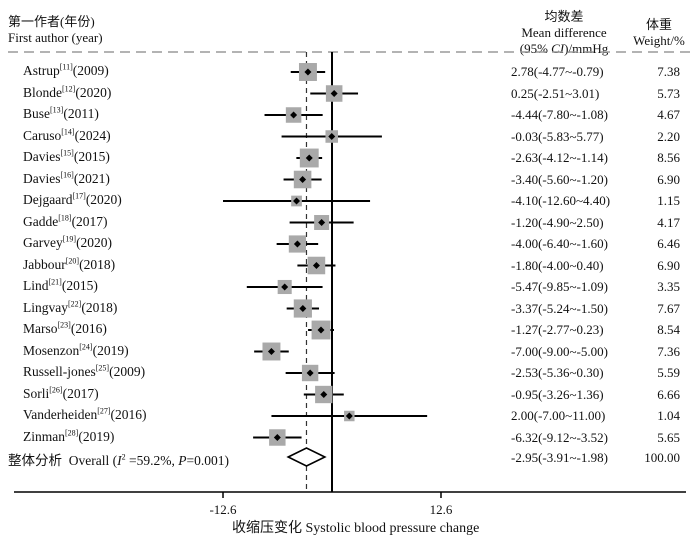 This screenshot has width=700, height=542. Describe the element at coordinates (61, 113) in the screenshot. I see `study-label: Buse[13](2011)` at that location.